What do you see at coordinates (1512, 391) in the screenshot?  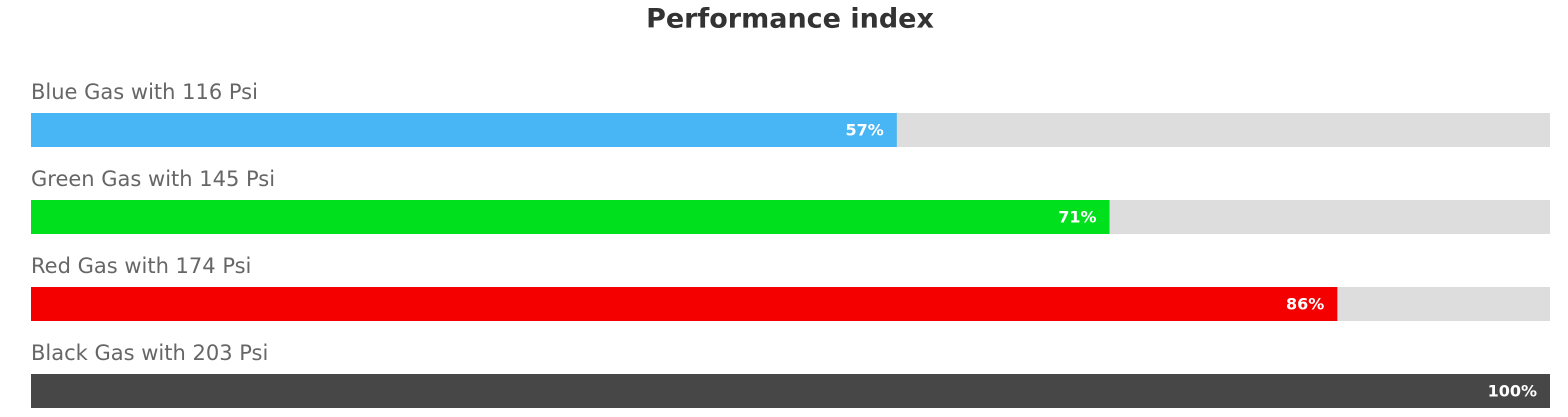 I see `value-label: 100%` at bounding box center [1512, 391].